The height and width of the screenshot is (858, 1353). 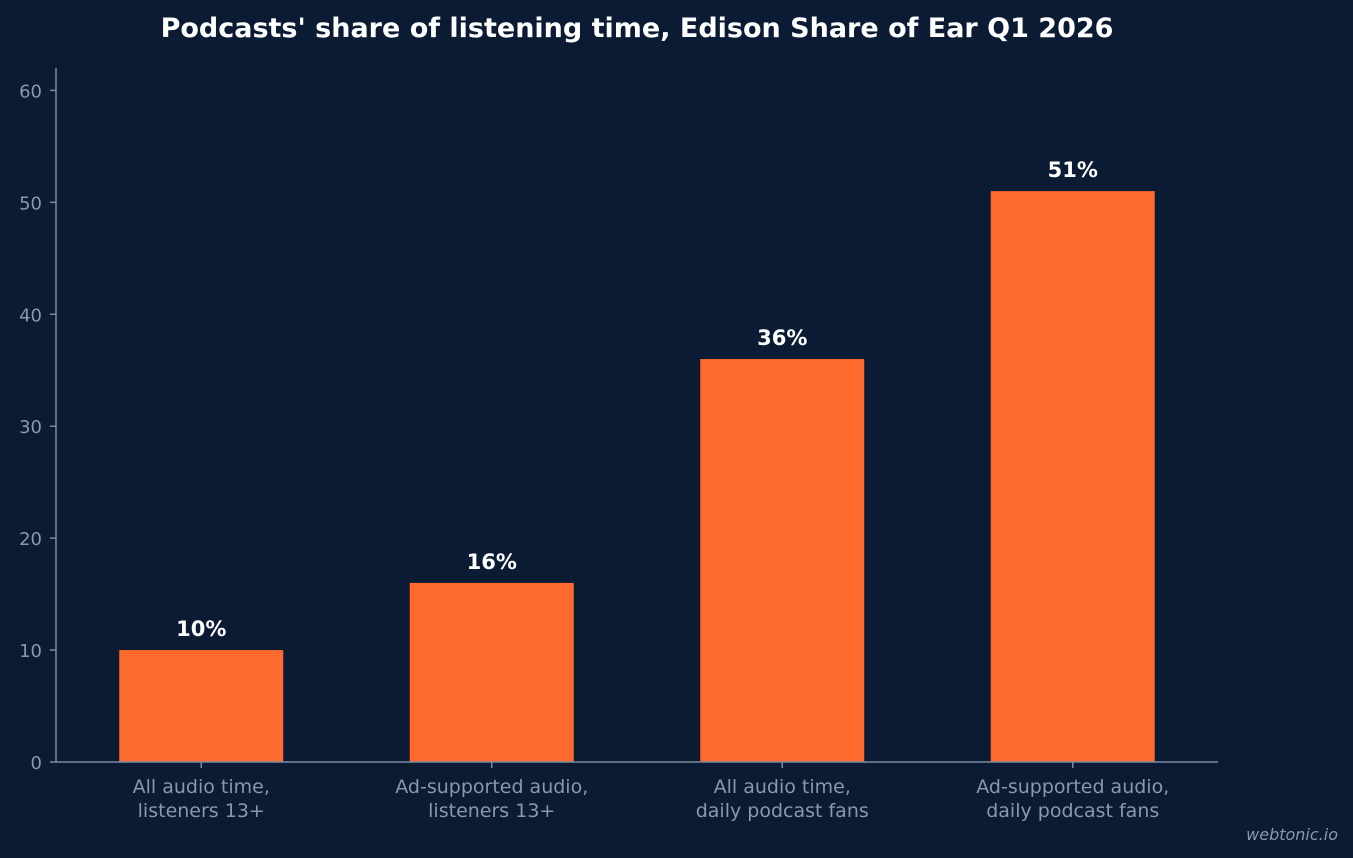 I want to click on y-axis: 0 10 20 30 40 50 60, so click(x=38, y=421).